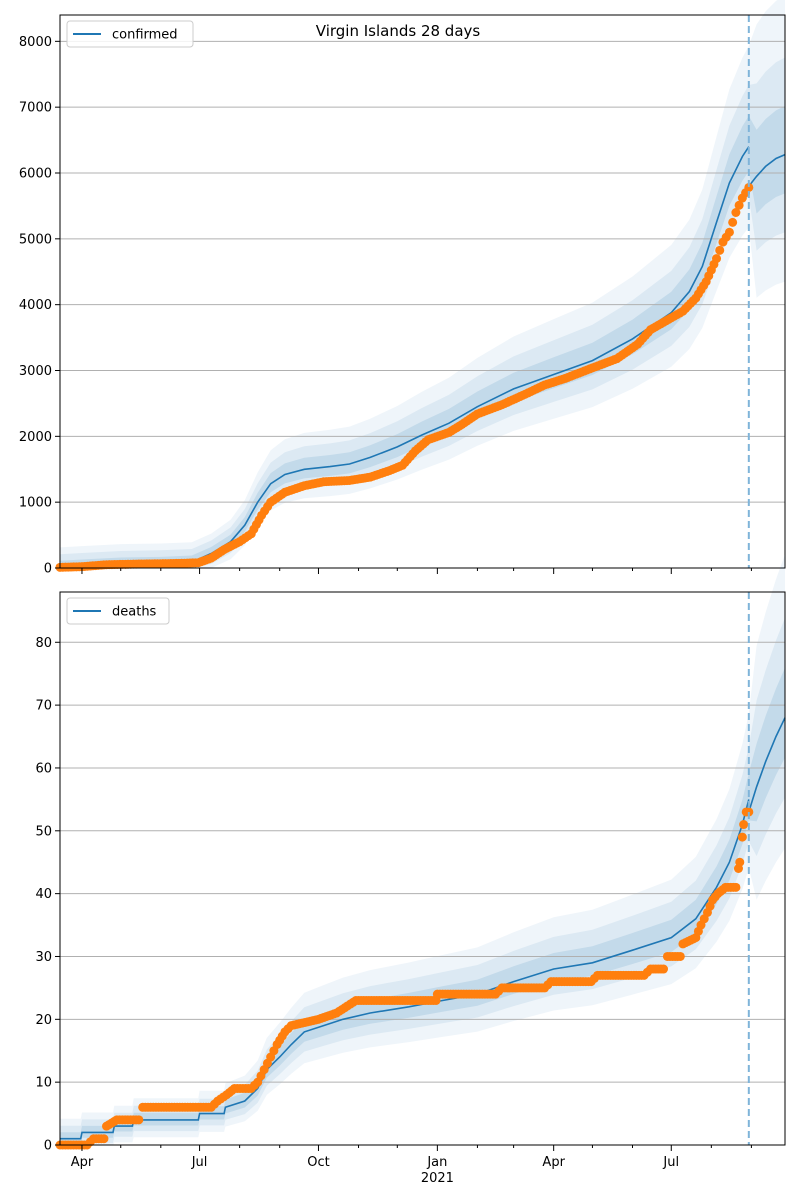  What do you see at coordinates (35, 503) in the screenshot?
I see `confirmed-y-tick-label: 1000` at bounding box center [35, 503].